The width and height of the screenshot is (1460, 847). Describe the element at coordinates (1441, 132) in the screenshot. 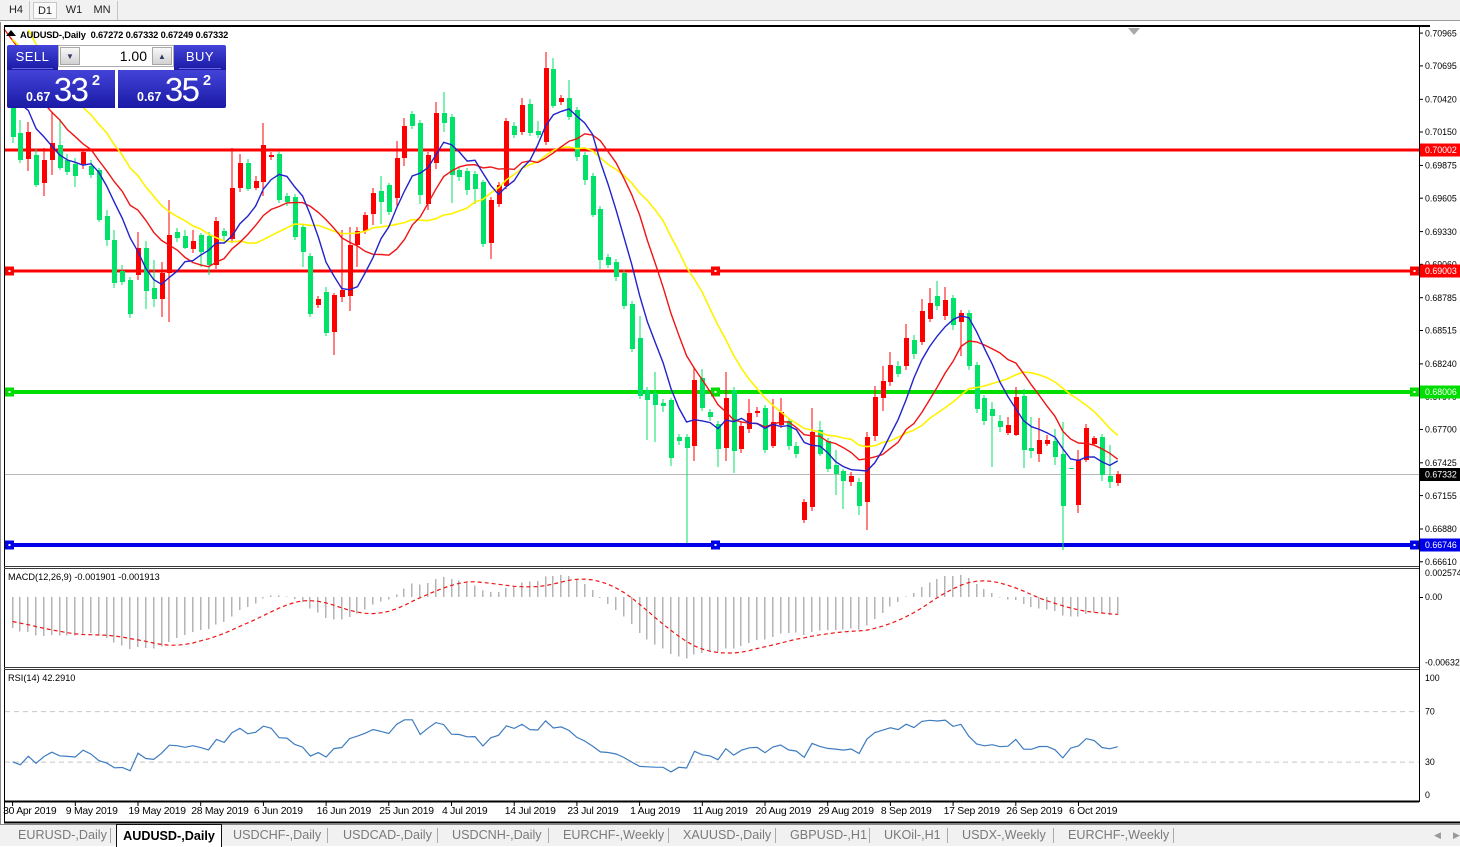

I see `svg-text: 0.70150` at that location.